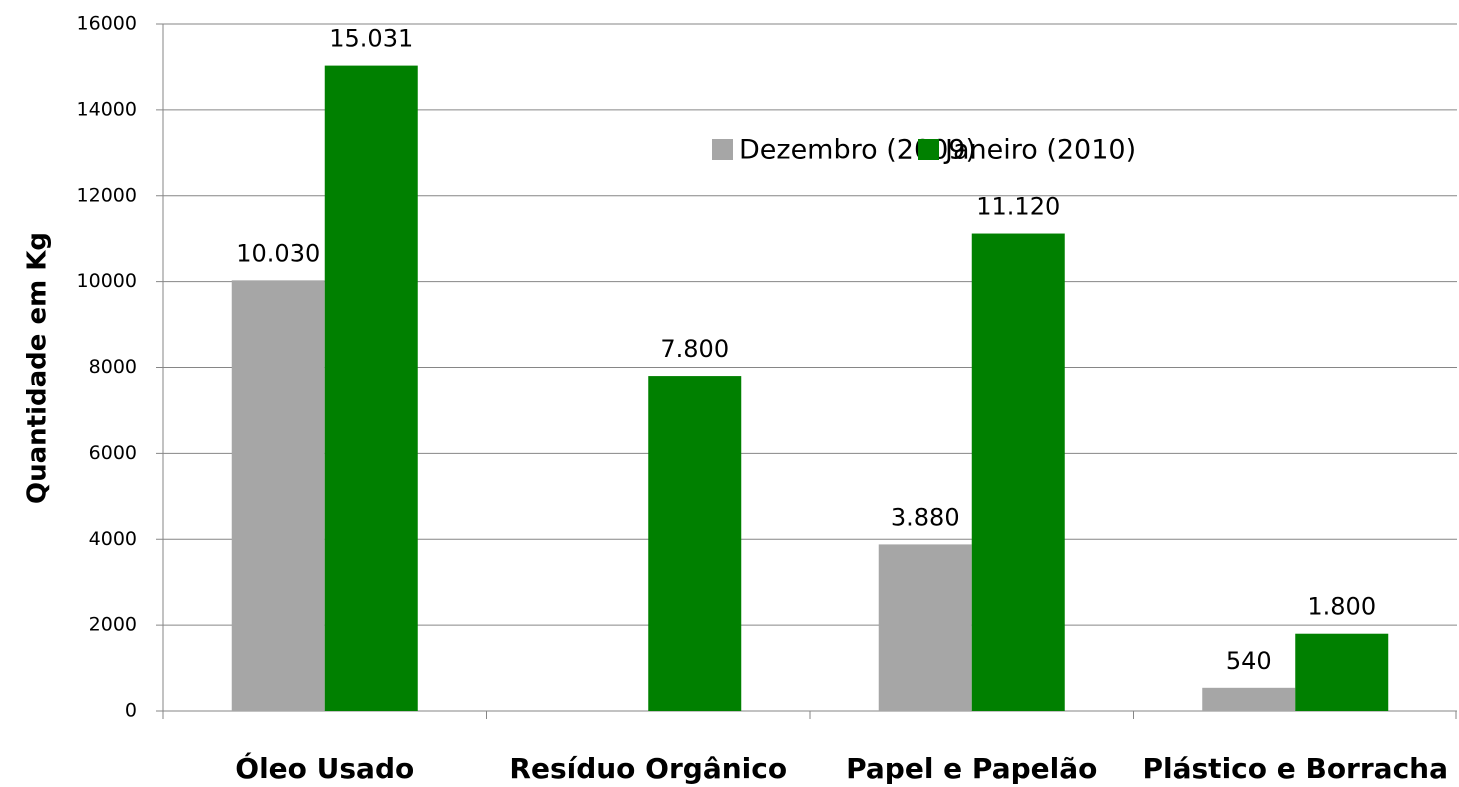 The height and width of the screenshot is (787, 1459). Describe the element at coordinates (107, 281) in the screenshot. I see `y-tick-label: 10000` at that location.